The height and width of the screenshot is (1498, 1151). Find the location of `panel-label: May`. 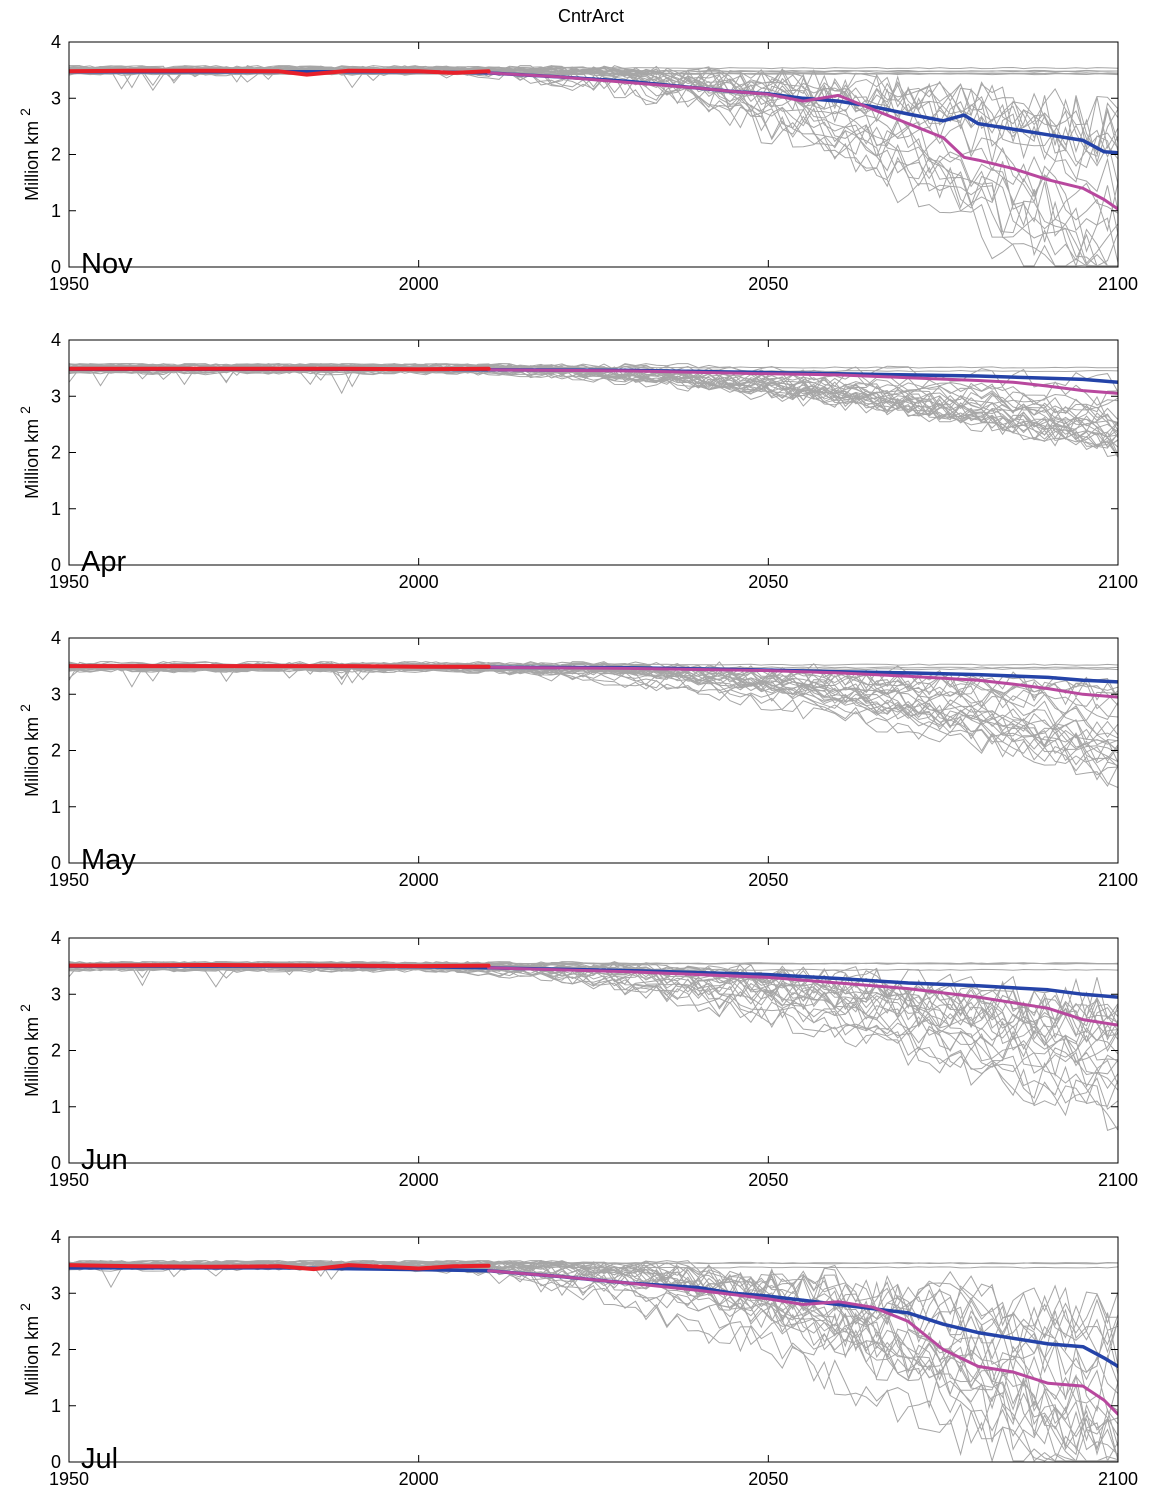

panel-label: May is located at coordinates (108, 860).